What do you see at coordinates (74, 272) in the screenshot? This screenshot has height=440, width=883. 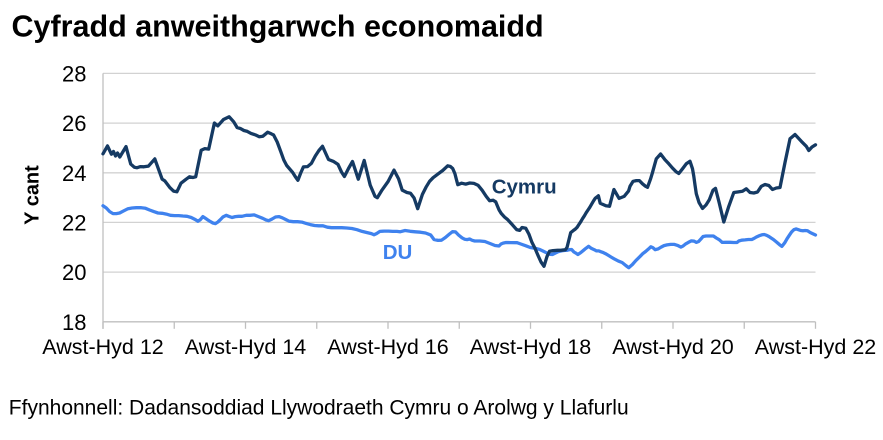 I see `svg-text: 20` at bounding box center [74, 272].